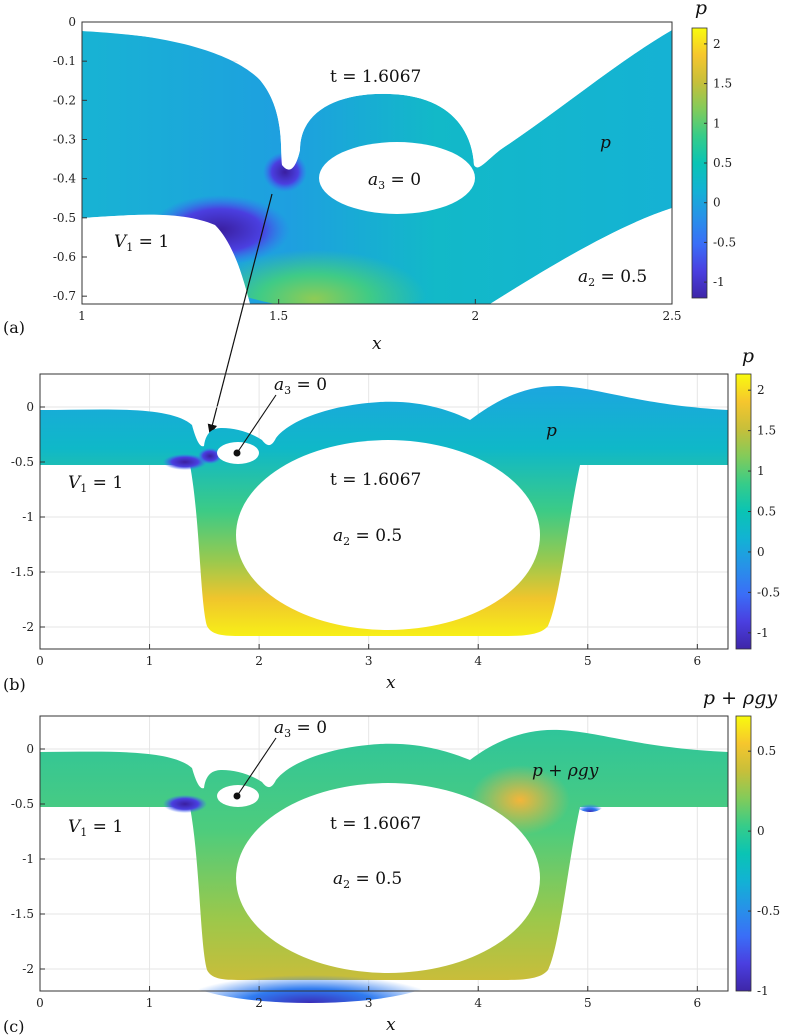 The width and height of the screenshot is (789, 1036). I want to click on panel-b-colorbar-title: p, so click(748, 356).